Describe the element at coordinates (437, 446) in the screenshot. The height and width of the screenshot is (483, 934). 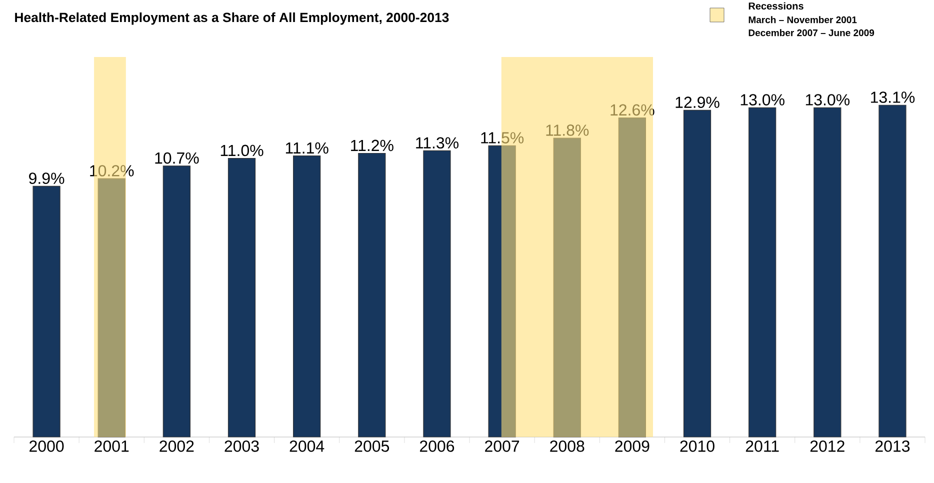
I see `x-tick-label: 2006` at that location.